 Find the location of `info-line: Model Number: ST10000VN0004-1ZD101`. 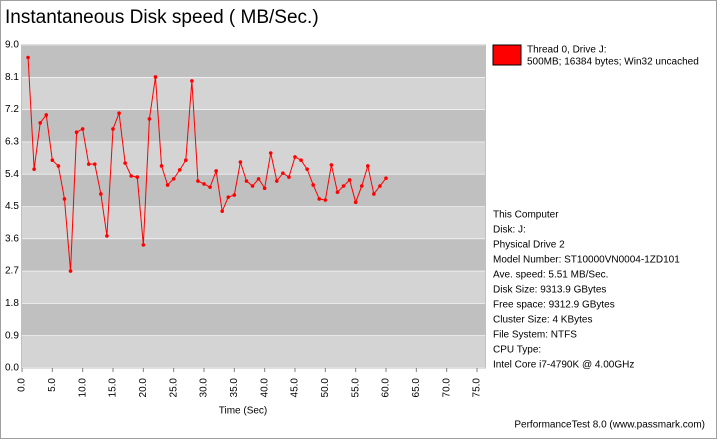

info-line: Model Number: ST10000VN0004-1ZD101 is located at coordinates (586, 260).